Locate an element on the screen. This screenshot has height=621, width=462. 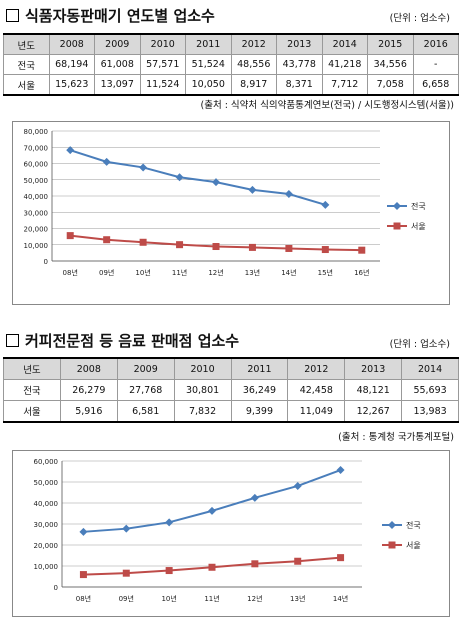
chart1-legend-label: 서울 is located at coordinates (418, 226).